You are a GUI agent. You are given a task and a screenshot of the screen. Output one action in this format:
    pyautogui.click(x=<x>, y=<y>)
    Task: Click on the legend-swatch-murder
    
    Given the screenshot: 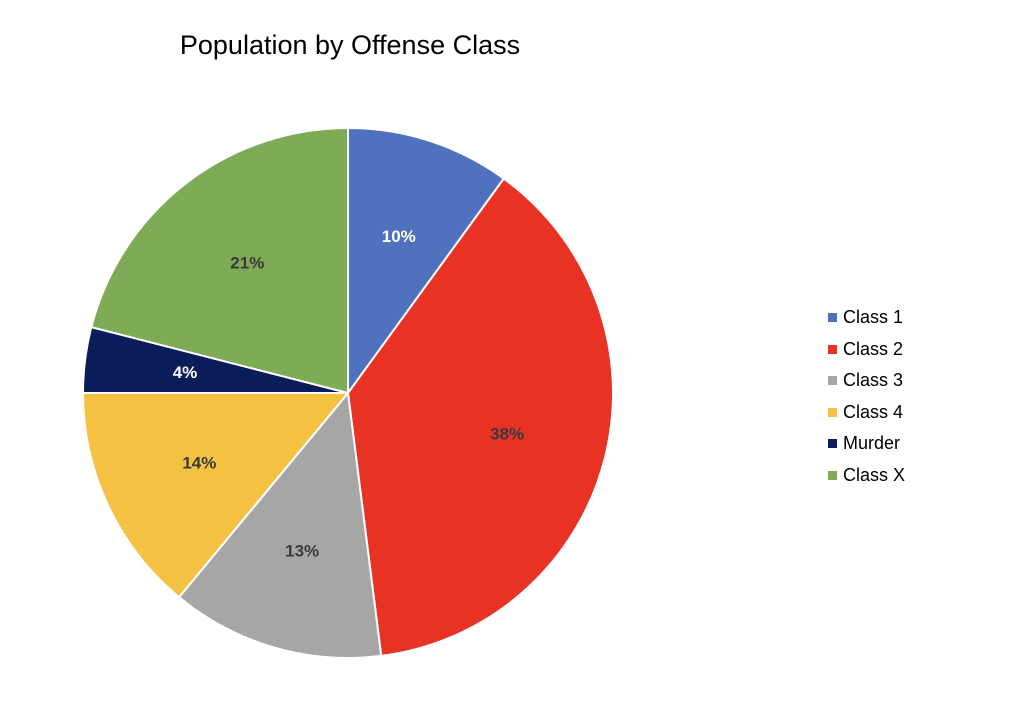 What is the action you would take?
    pyautogui.click(x=832, y=444)
    